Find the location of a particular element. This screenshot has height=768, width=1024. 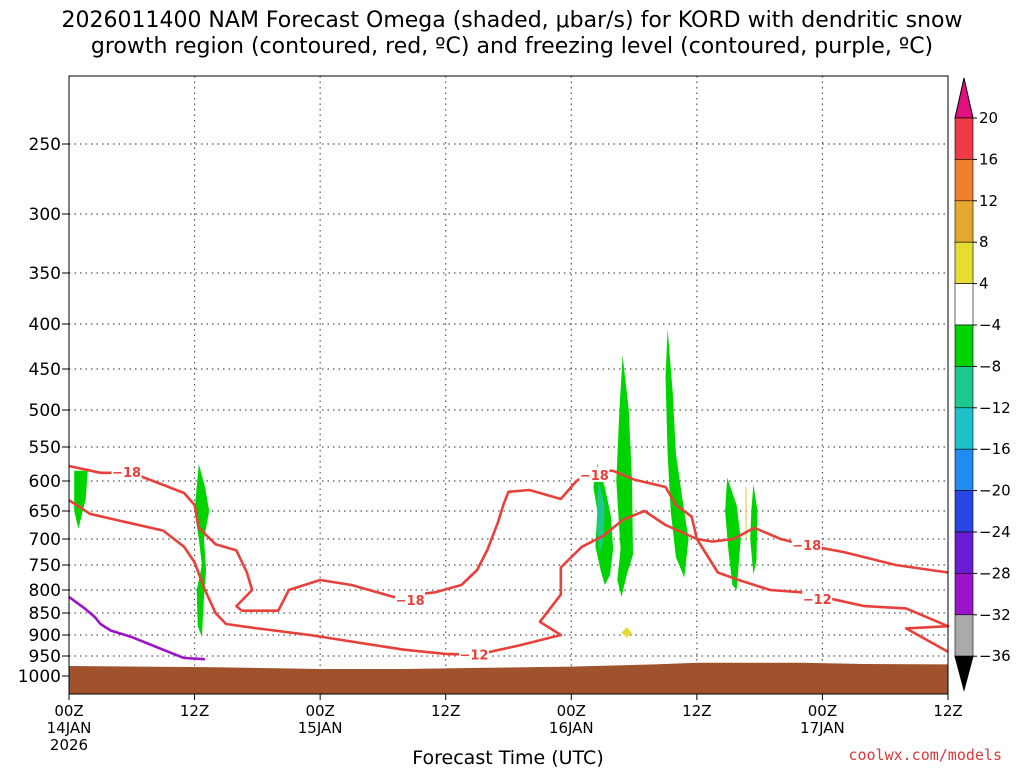

y-tick-label-850: 850 is located at coordinates (45, 614).